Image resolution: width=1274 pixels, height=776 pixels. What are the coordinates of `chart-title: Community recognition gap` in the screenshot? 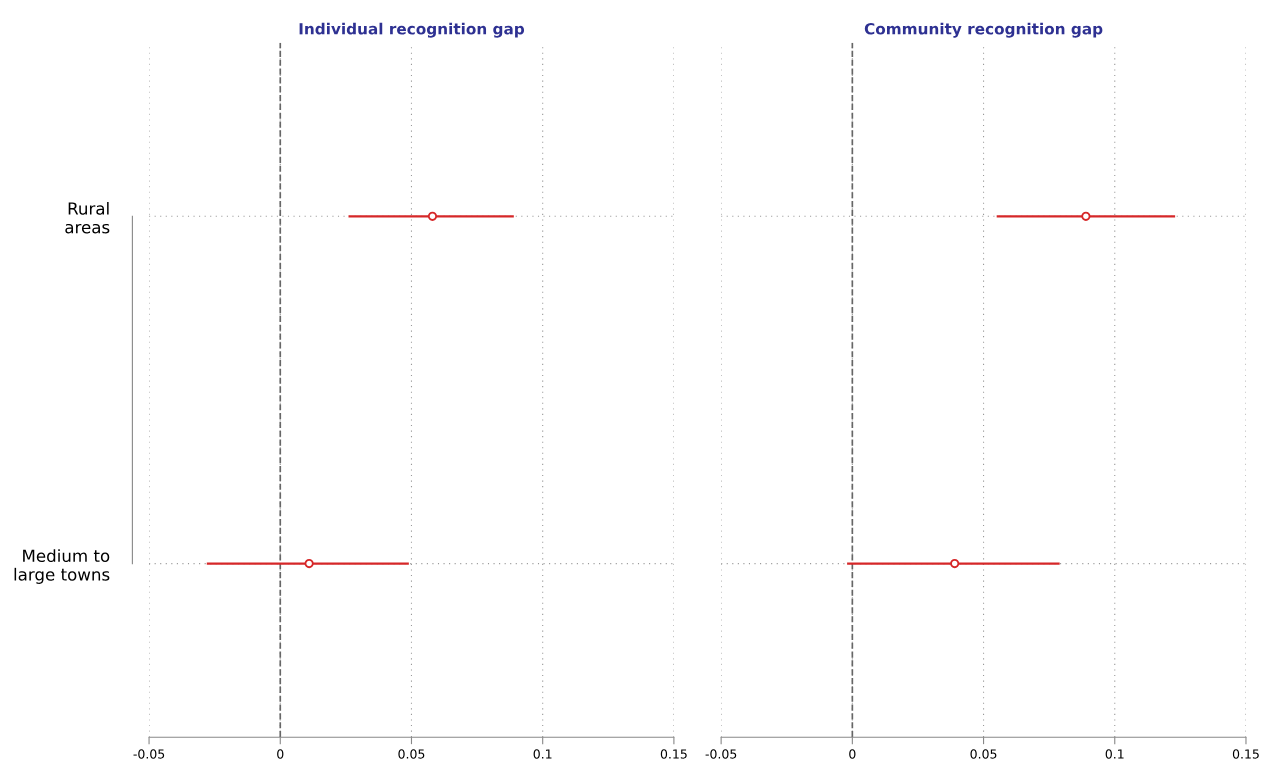 It's located at (983, 30).